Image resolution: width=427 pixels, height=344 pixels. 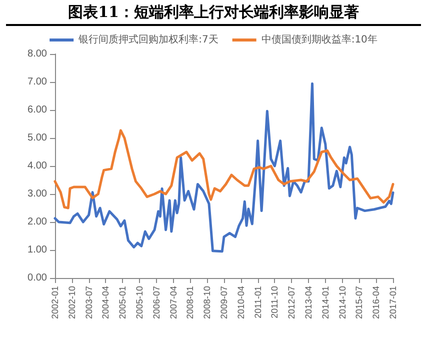 I want to click on x-tick-label: 2004-04, so click(x=105, y=303).